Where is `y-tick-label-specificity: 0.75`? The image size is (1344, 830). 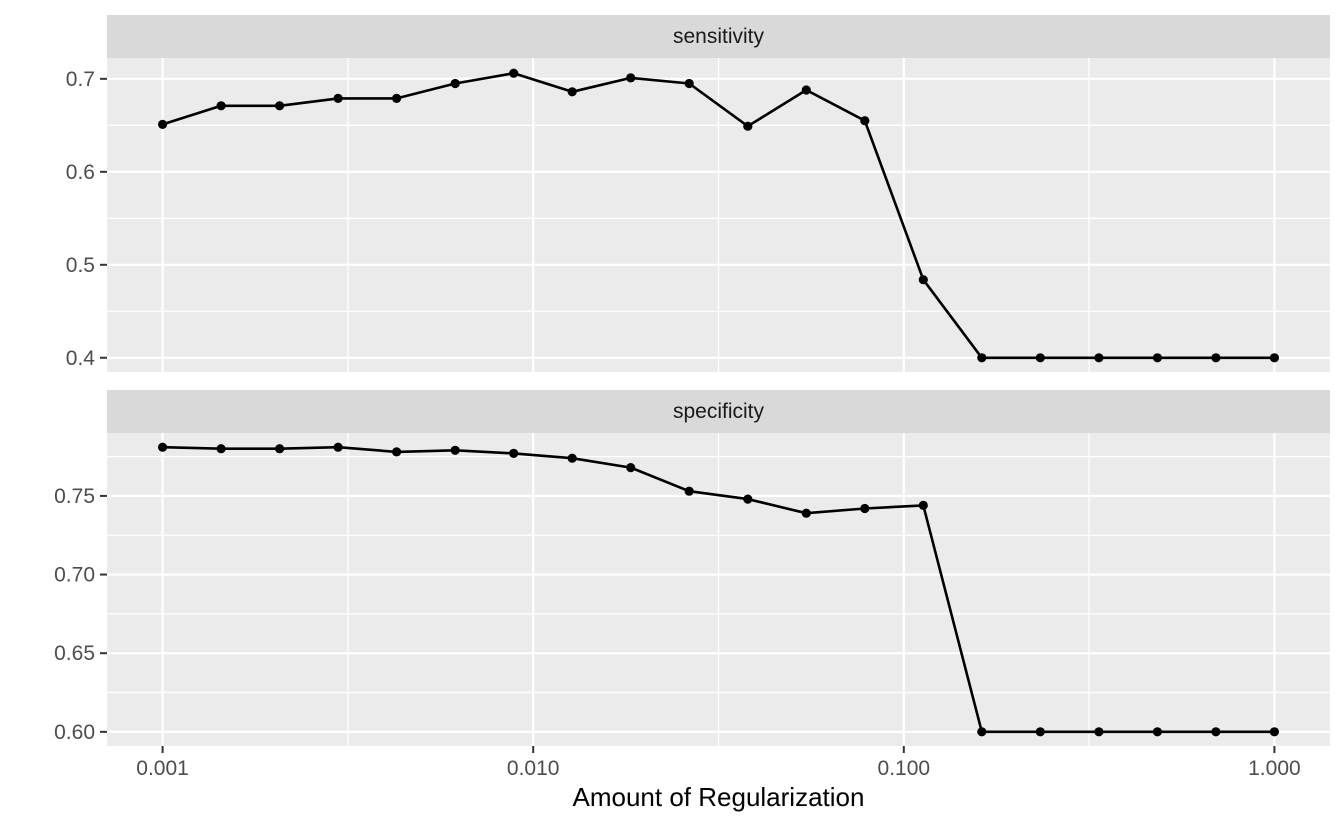 y-tick-label-specificity: 0.75 is located at coordinates (74, 496).